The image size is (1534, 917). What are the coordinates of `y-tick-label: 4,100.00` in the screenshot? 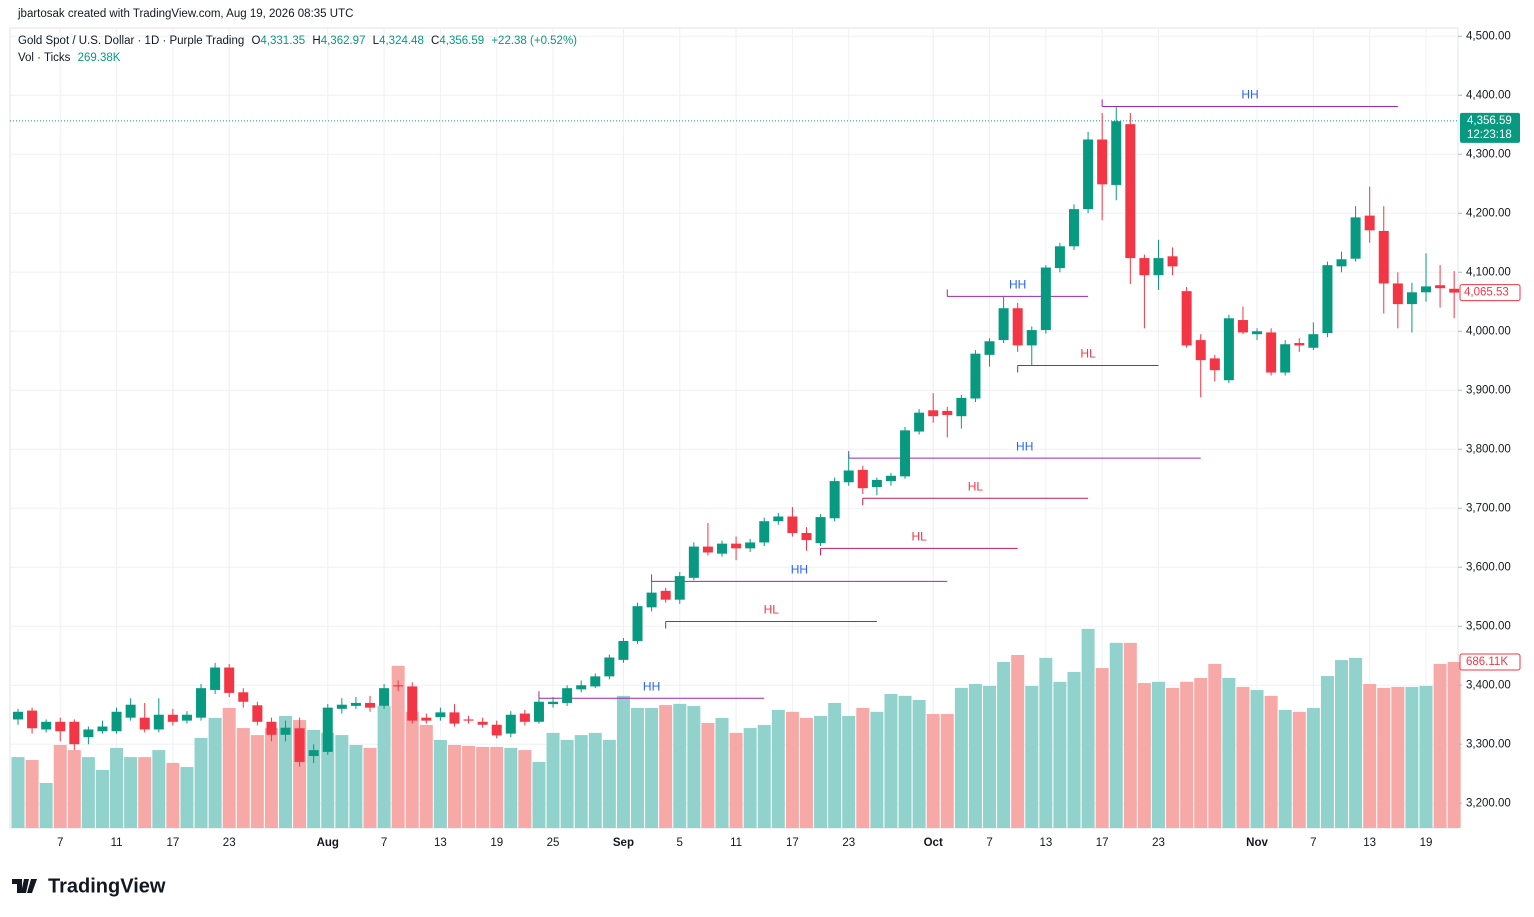 It's located at (1488, 272).